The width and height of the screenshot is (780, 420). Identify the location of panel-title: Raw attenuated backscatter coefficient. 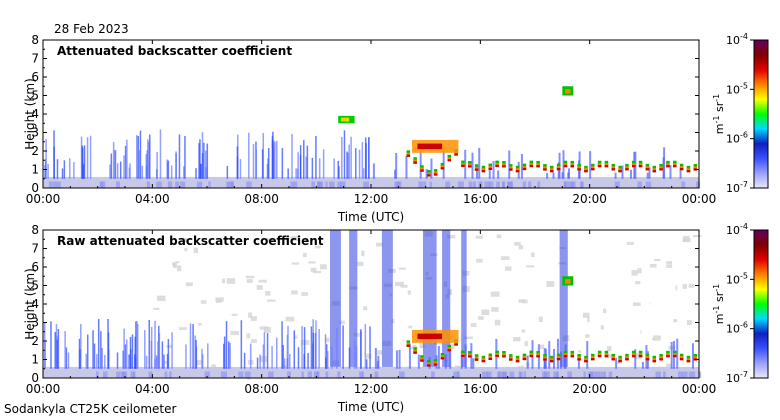
(190, 241).